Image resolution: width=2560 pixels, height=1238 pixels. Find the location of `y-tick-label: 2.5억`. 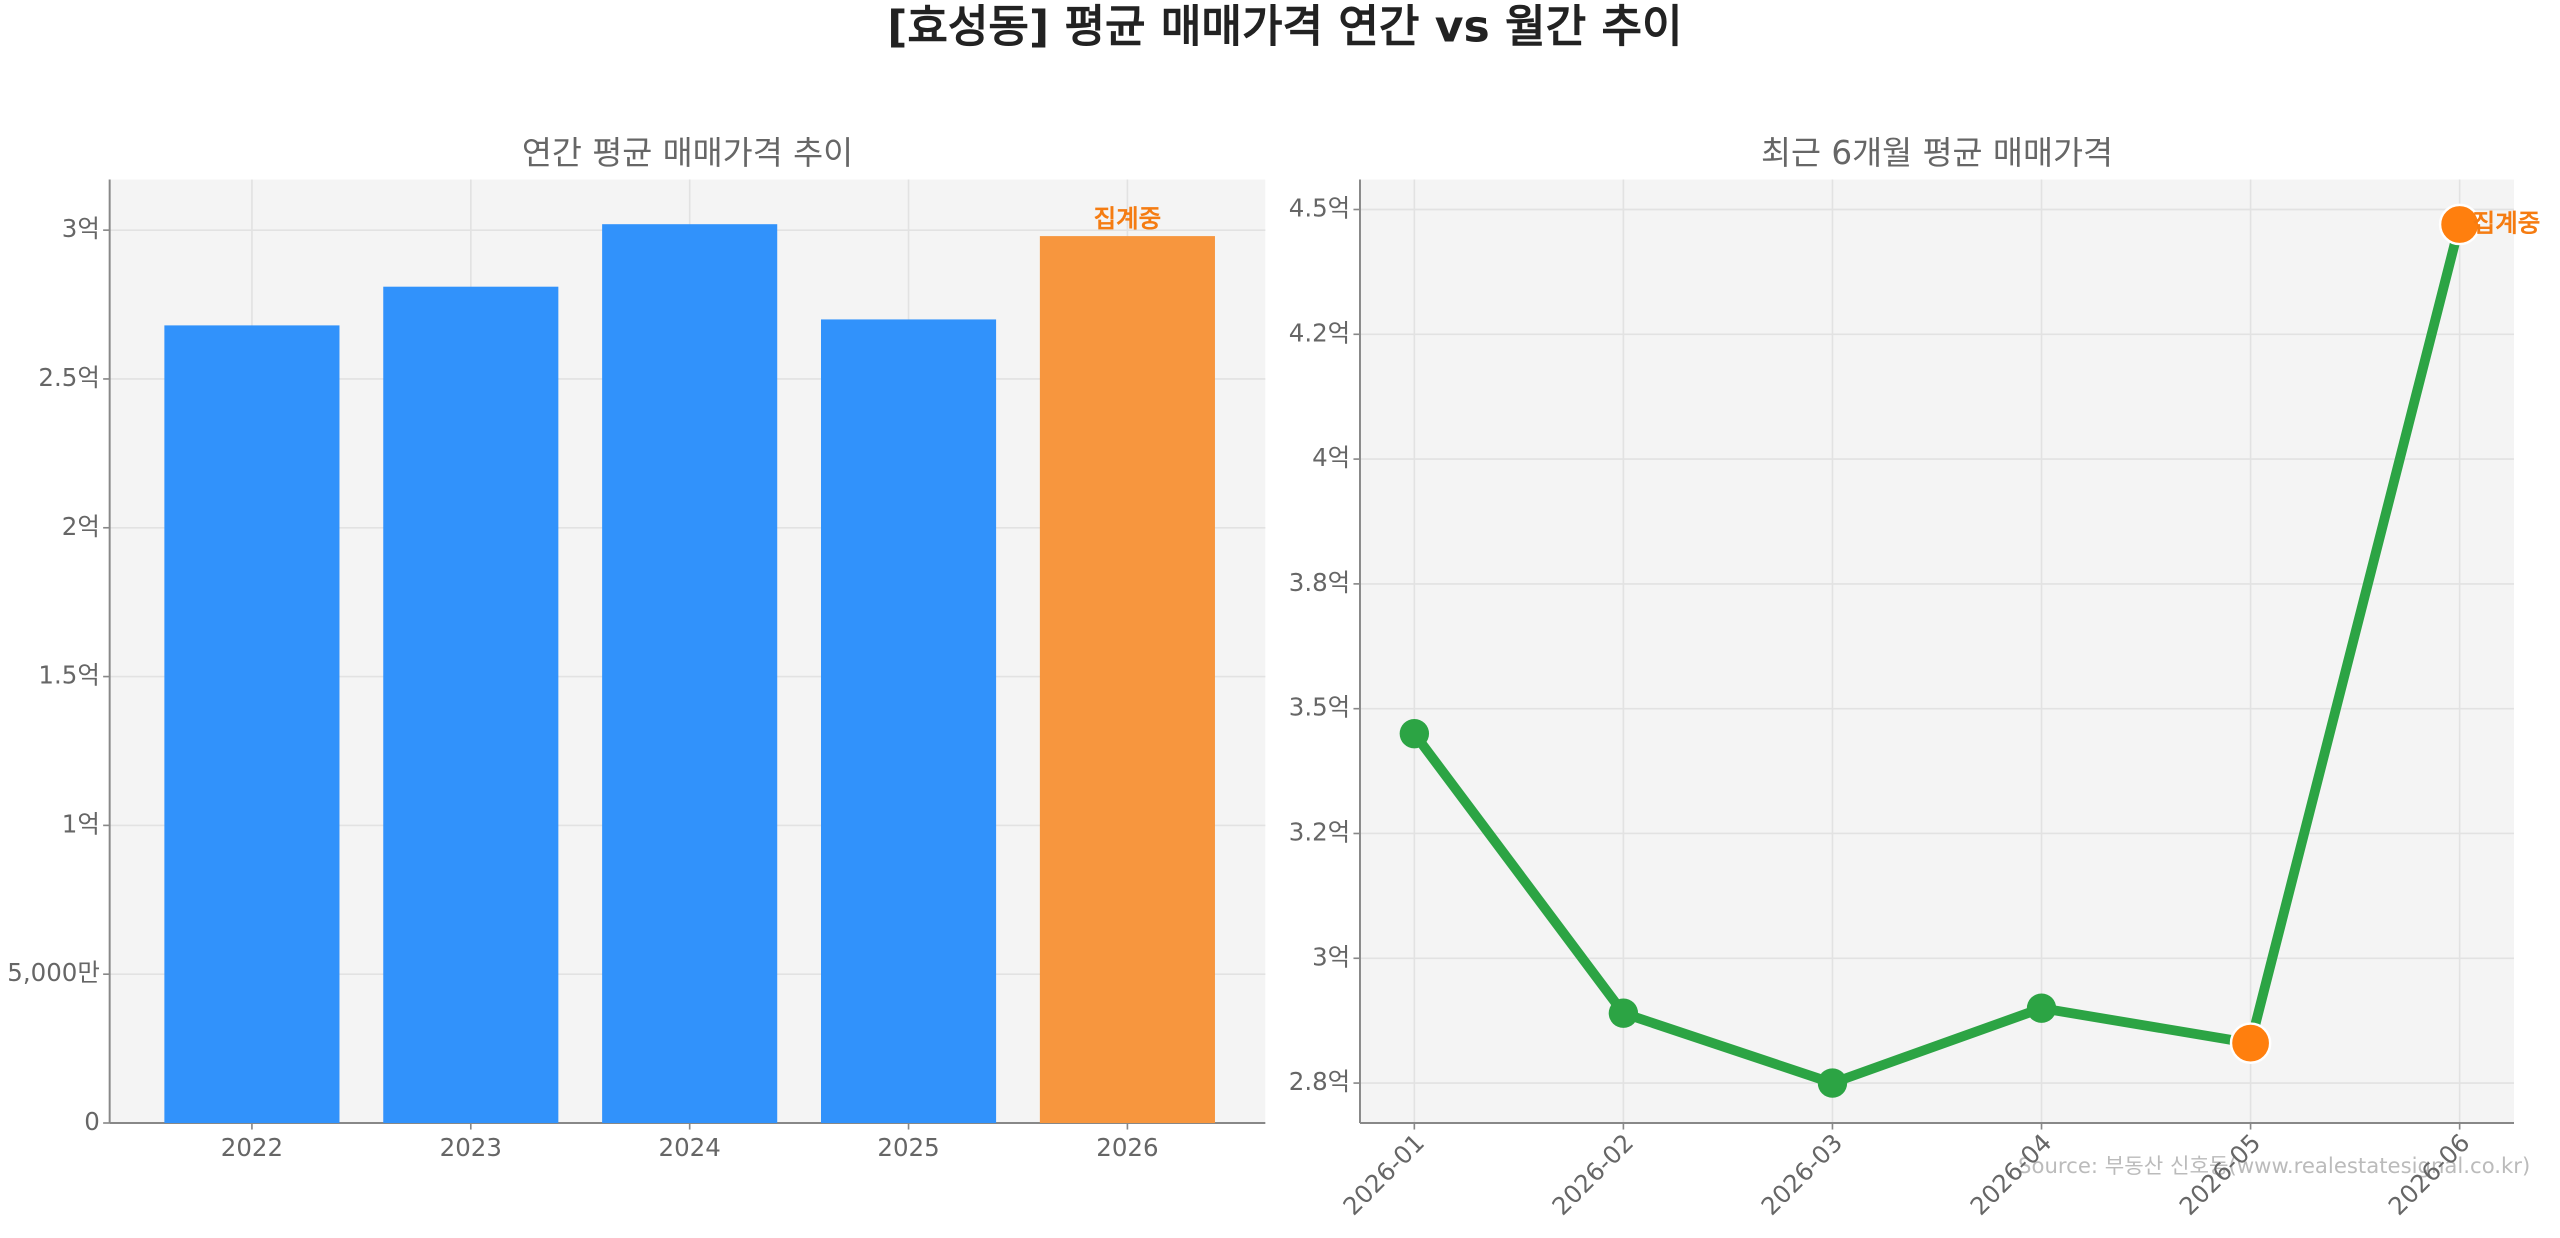

y-tick-label: 2.5억 is located at coordinates (68, 377).